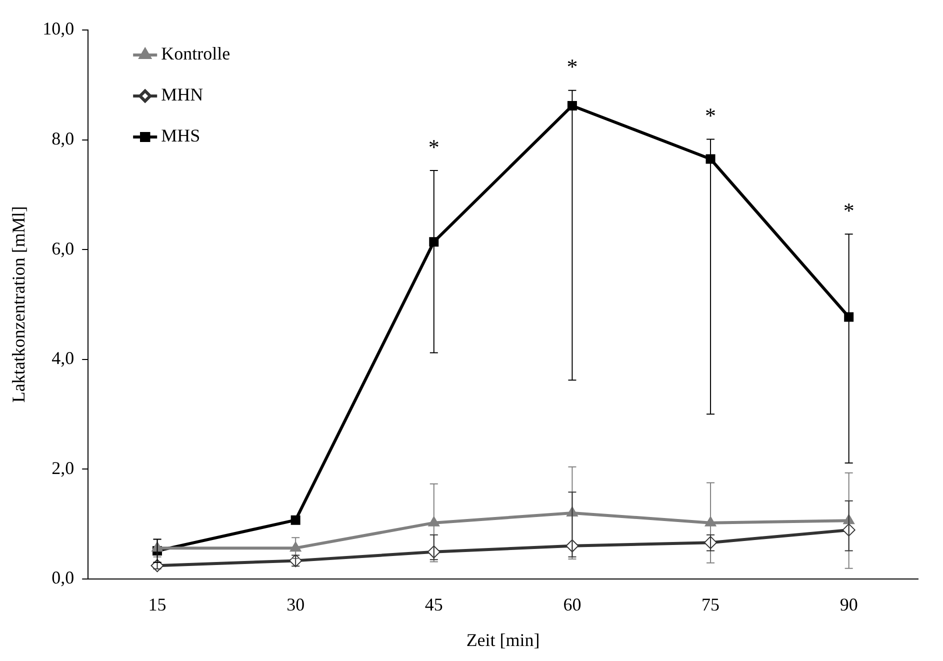 This screenshot has width=943, height=661. I want to click on x-tick-label: 90, so click(849, 604).